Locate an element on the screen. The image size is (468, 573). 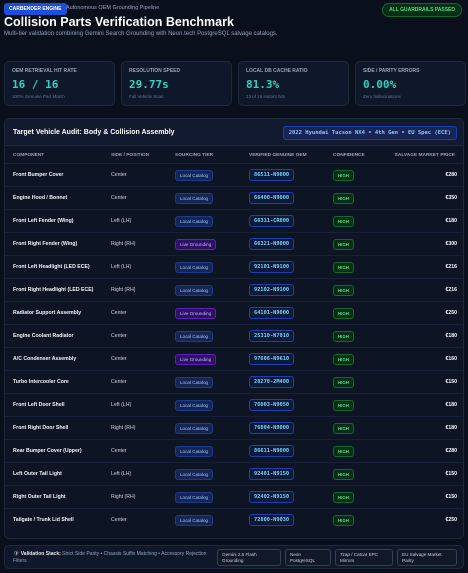
side: Left (LH) is located at coordinates (121, 221).